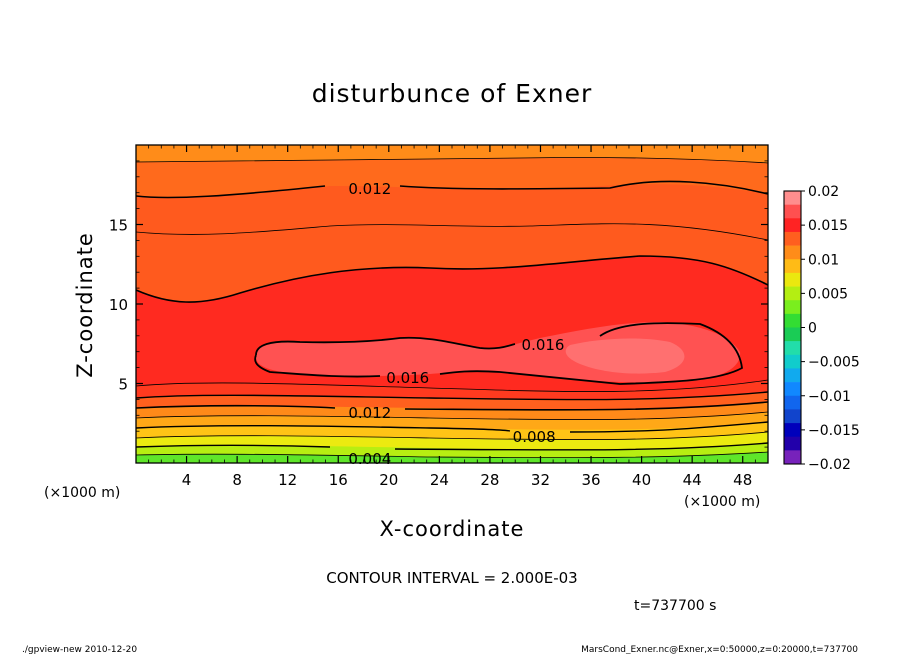 The image size is (904, 654). Describe the element at coordinates (452, 455) in the screenshot. I see `contour-line-0.002` at that location.